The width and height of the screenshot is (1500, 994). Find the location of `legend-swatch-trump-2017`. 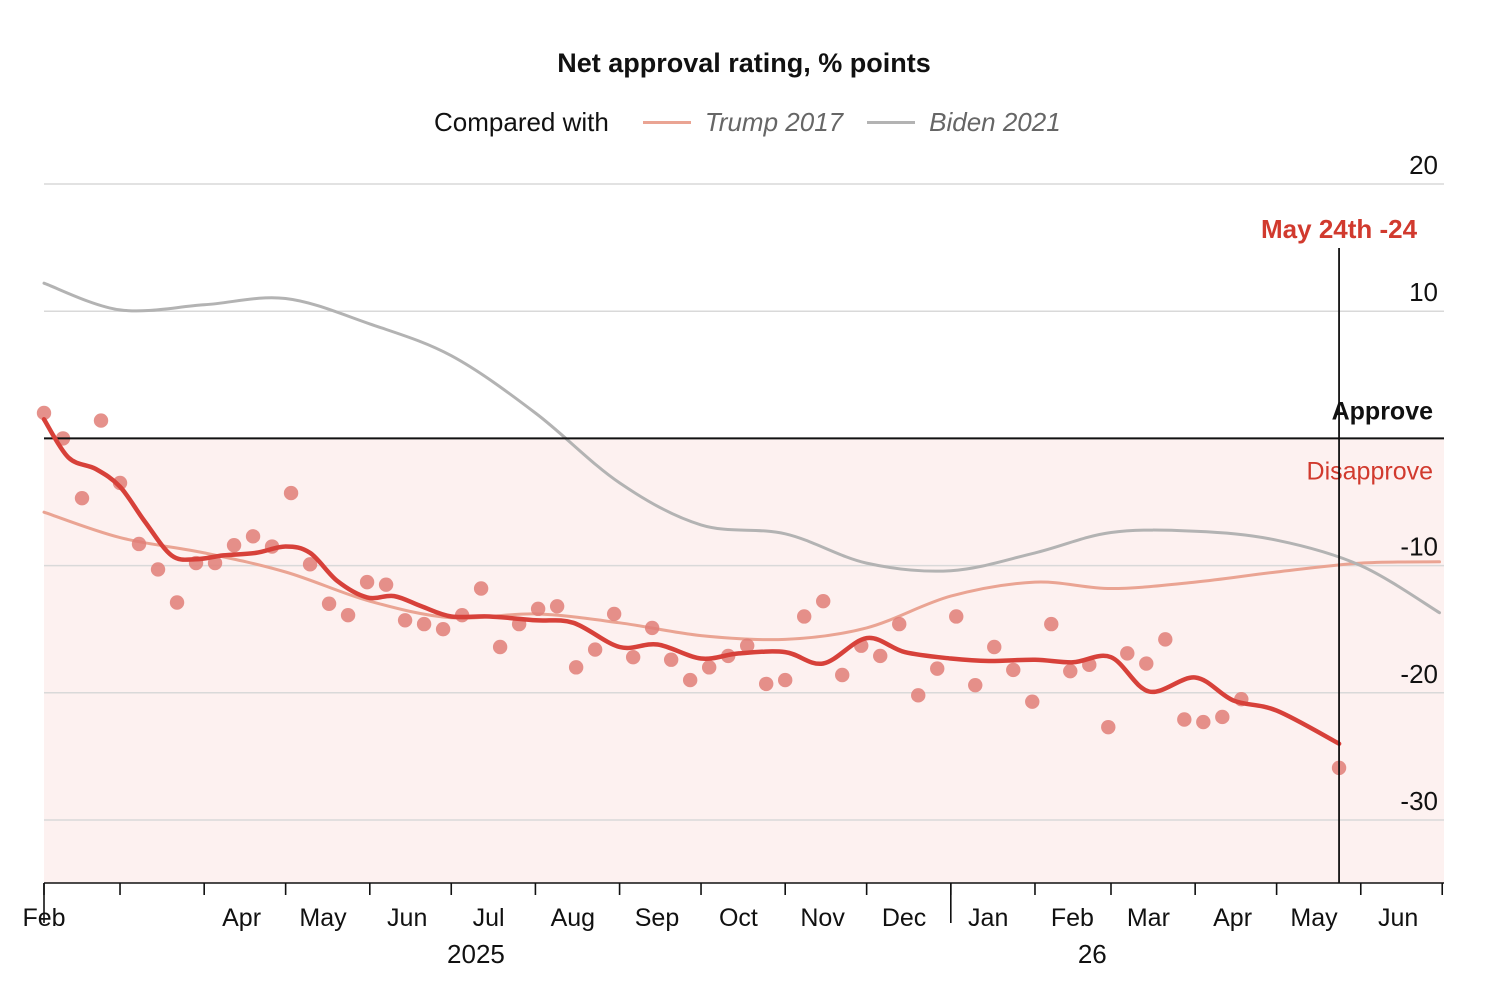

legend-swatch-trump-2017 is located at coordinates (666, 122).